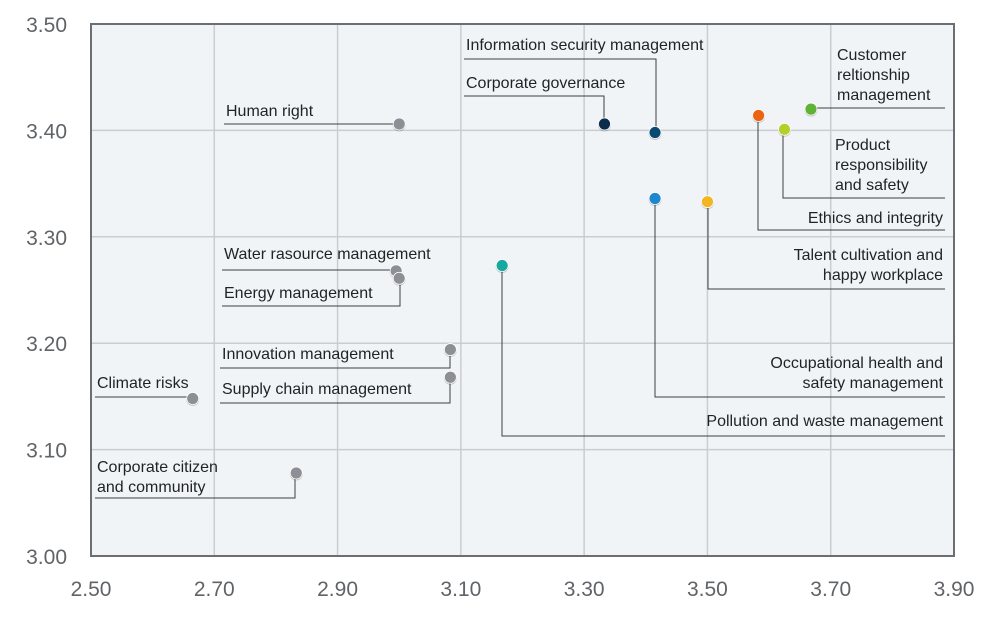 The width and height of the screenshot is (990, 619). Describe the element at coordinates (863, 145) in the screenshot. I see `point-label-line: Product` at that location.